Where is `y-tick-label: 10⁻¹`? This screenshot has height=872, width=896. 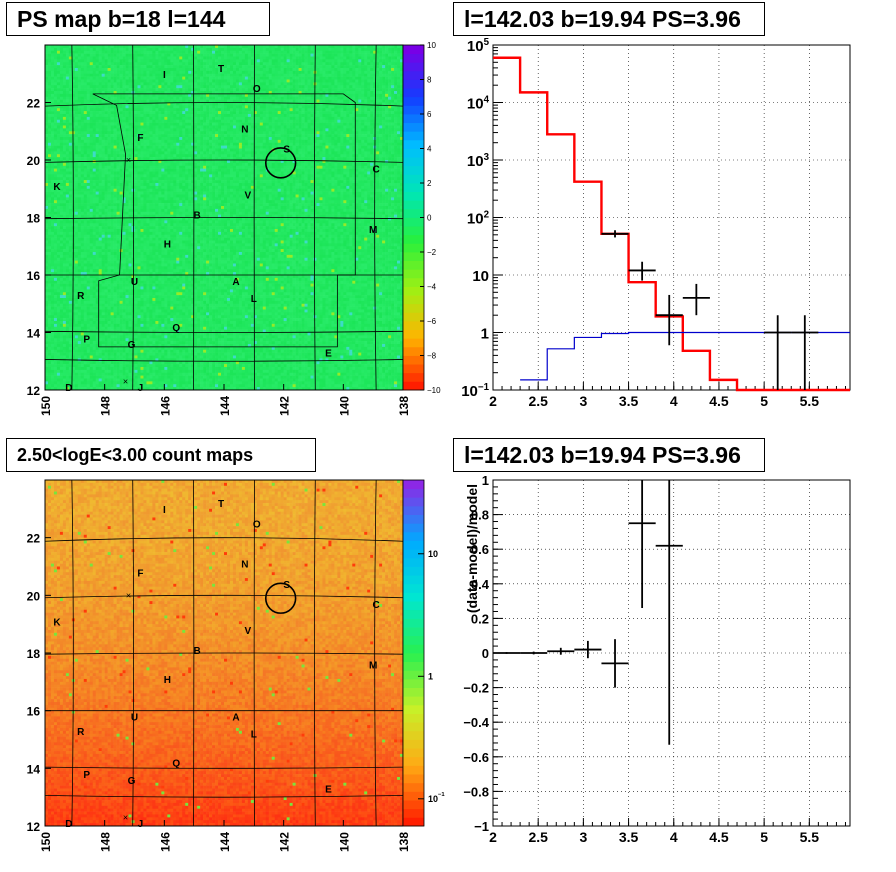 y-tick-label: 10⁻¹ is located at coordinates (475, 391).